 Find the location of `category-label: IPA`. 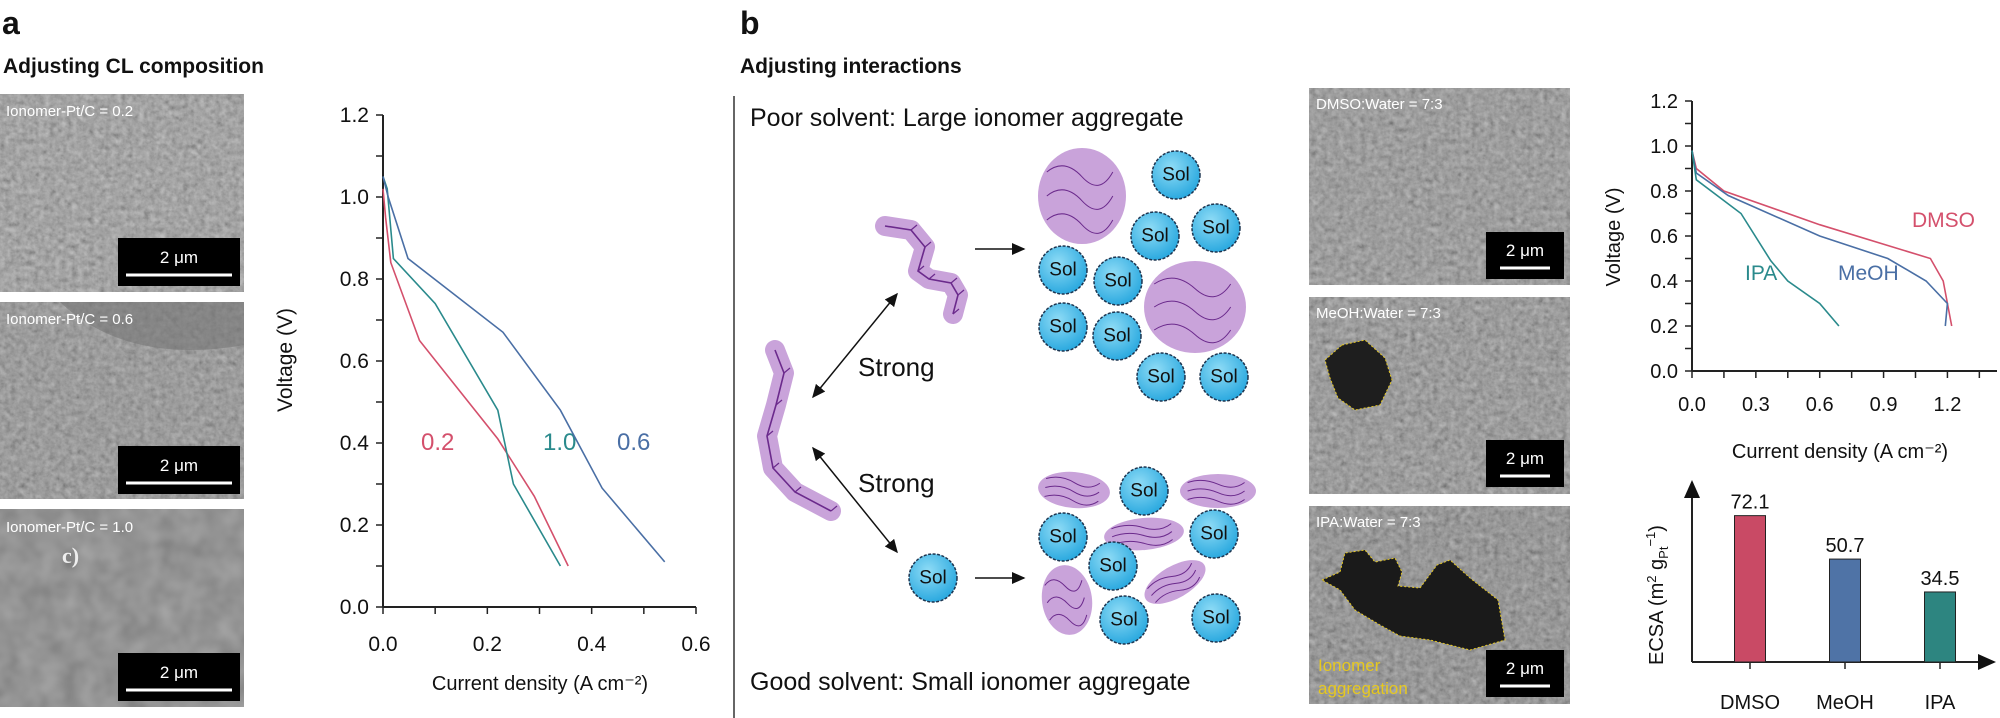

category-label: IPA is located at coordinates (1940, 703).